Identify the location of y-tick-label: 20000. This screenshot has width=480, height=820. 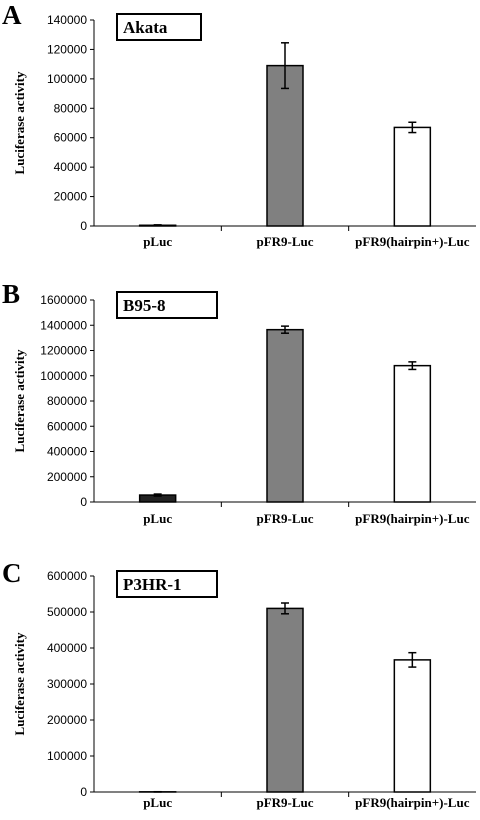
(71, 197).